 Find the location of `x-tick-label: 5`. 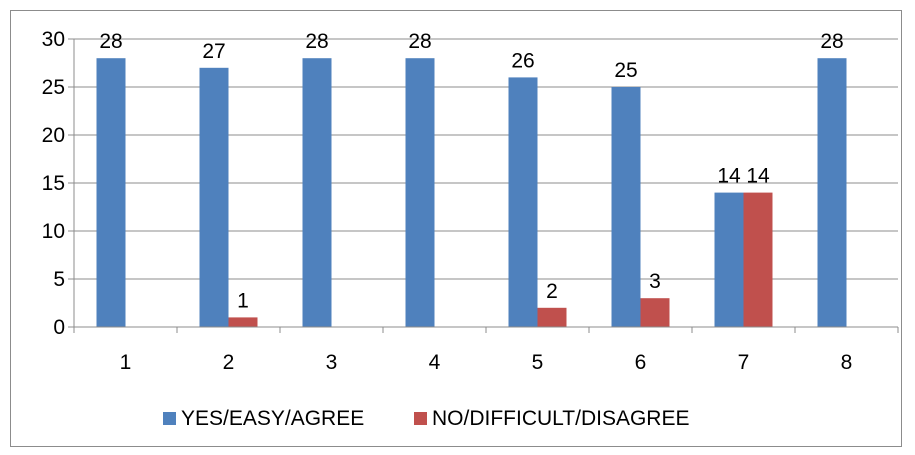

x-tick-label: 5 is located at coordinates (538, 362).